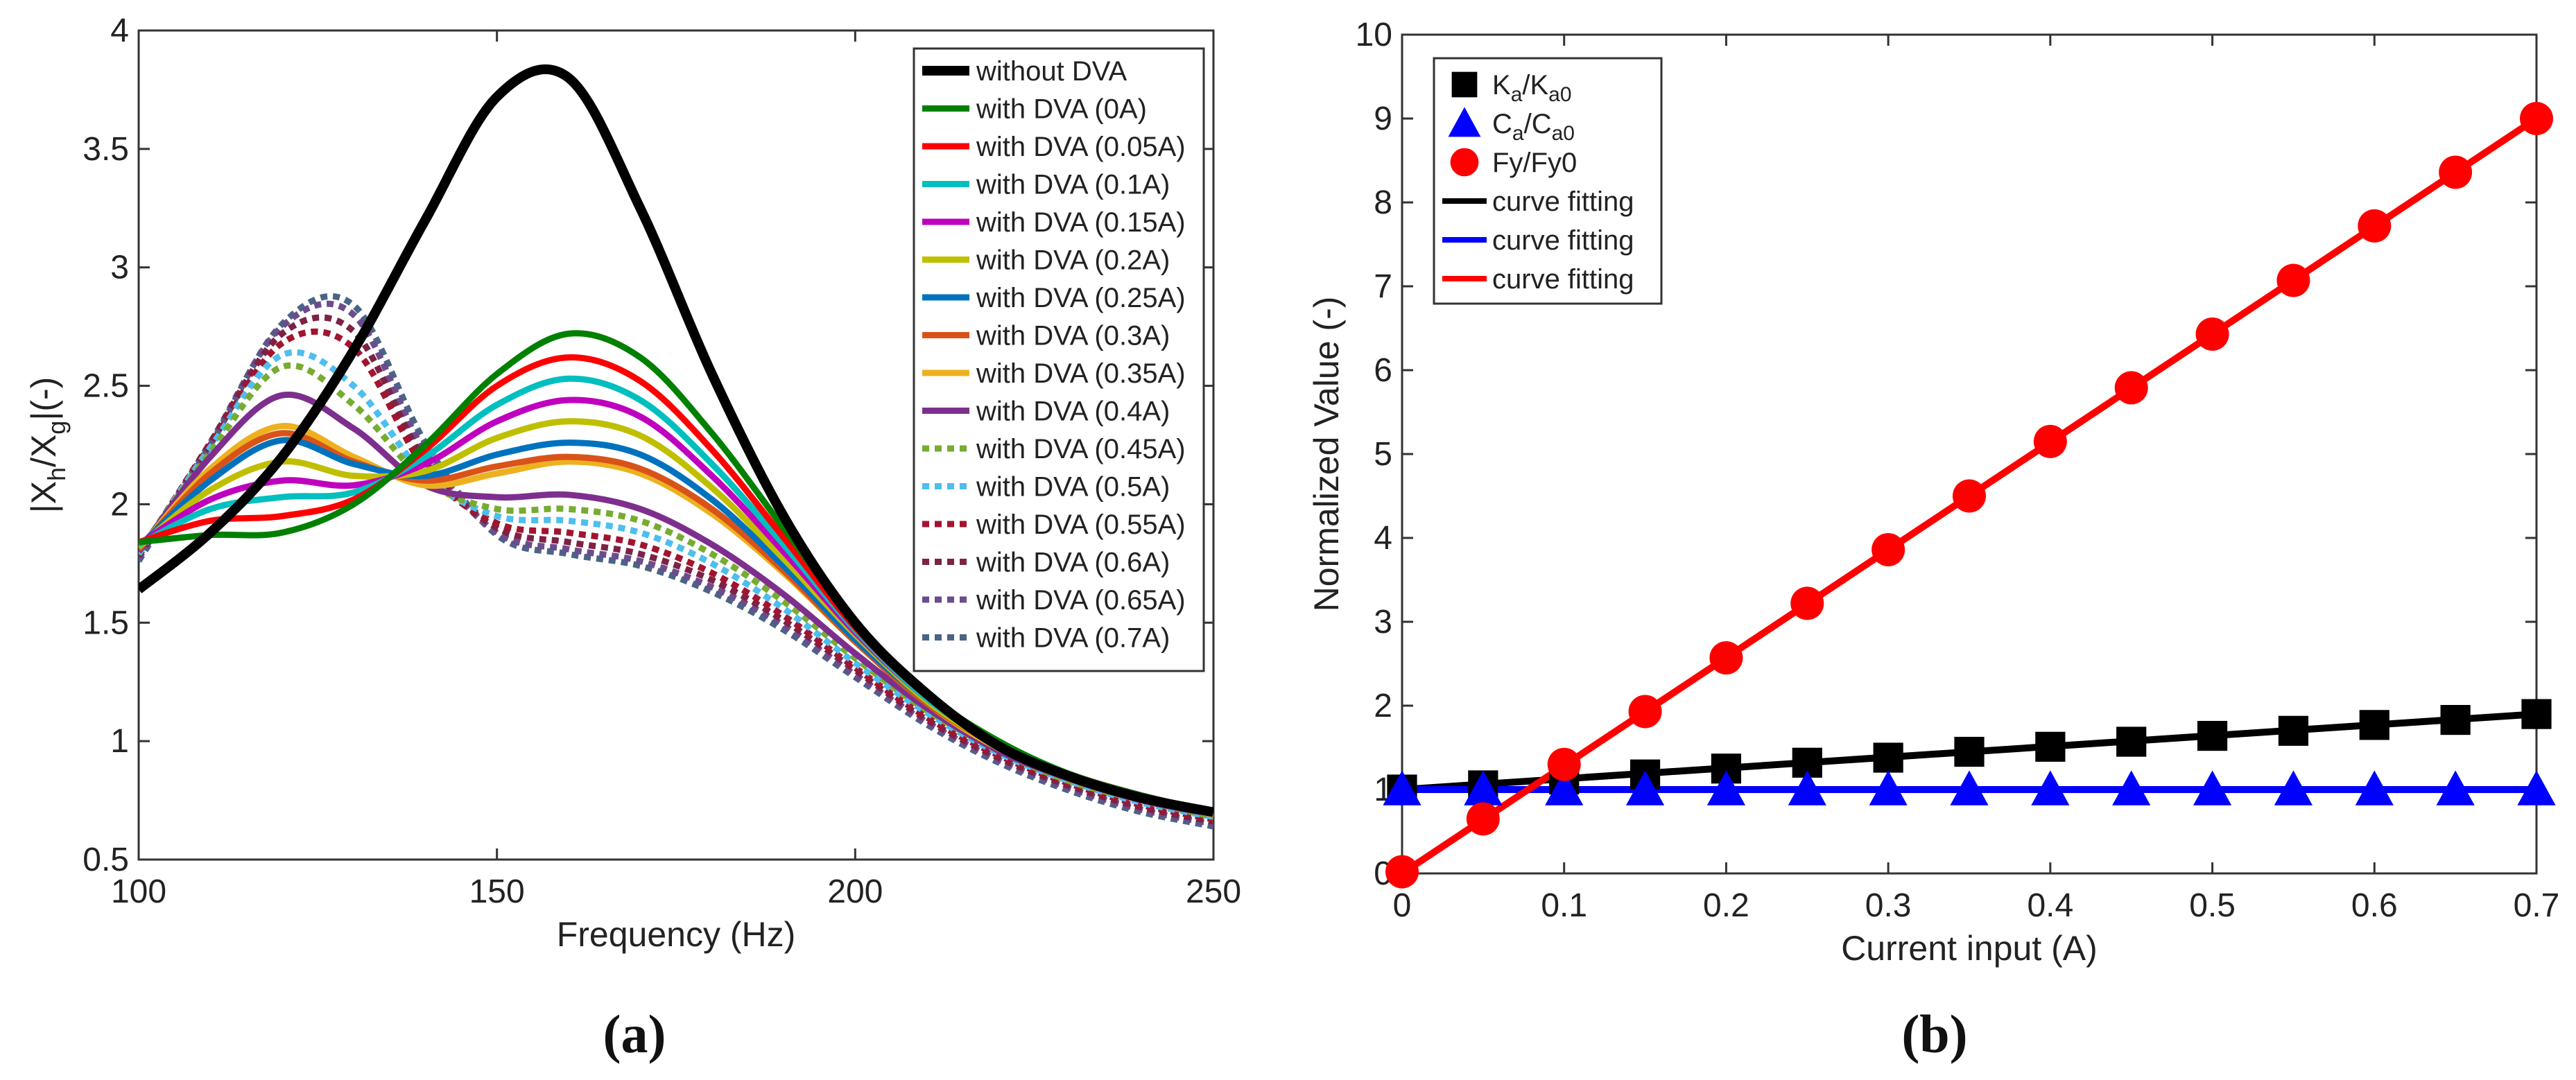 This screenshot has width=2576, height=1080. I want to click on panel-a-x-axis-label: Frequency (Hz), so click(676, 935).